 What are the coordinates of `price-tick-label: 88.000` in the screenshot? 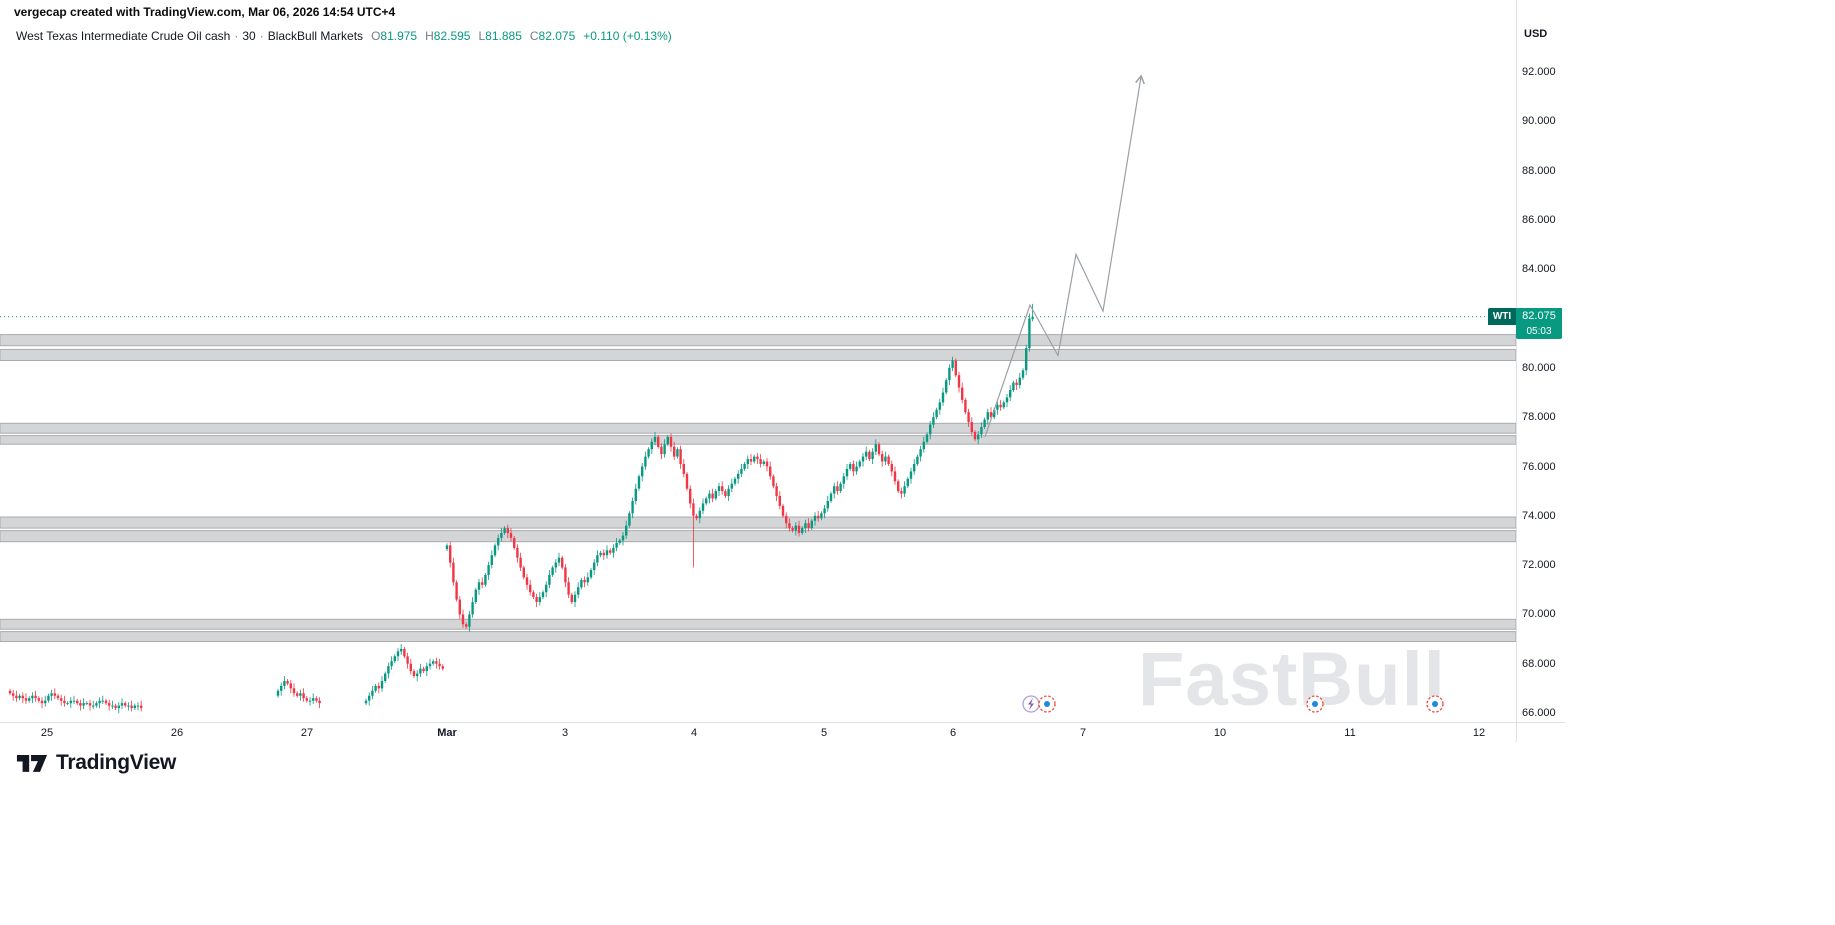 It's located at (1539, 170).